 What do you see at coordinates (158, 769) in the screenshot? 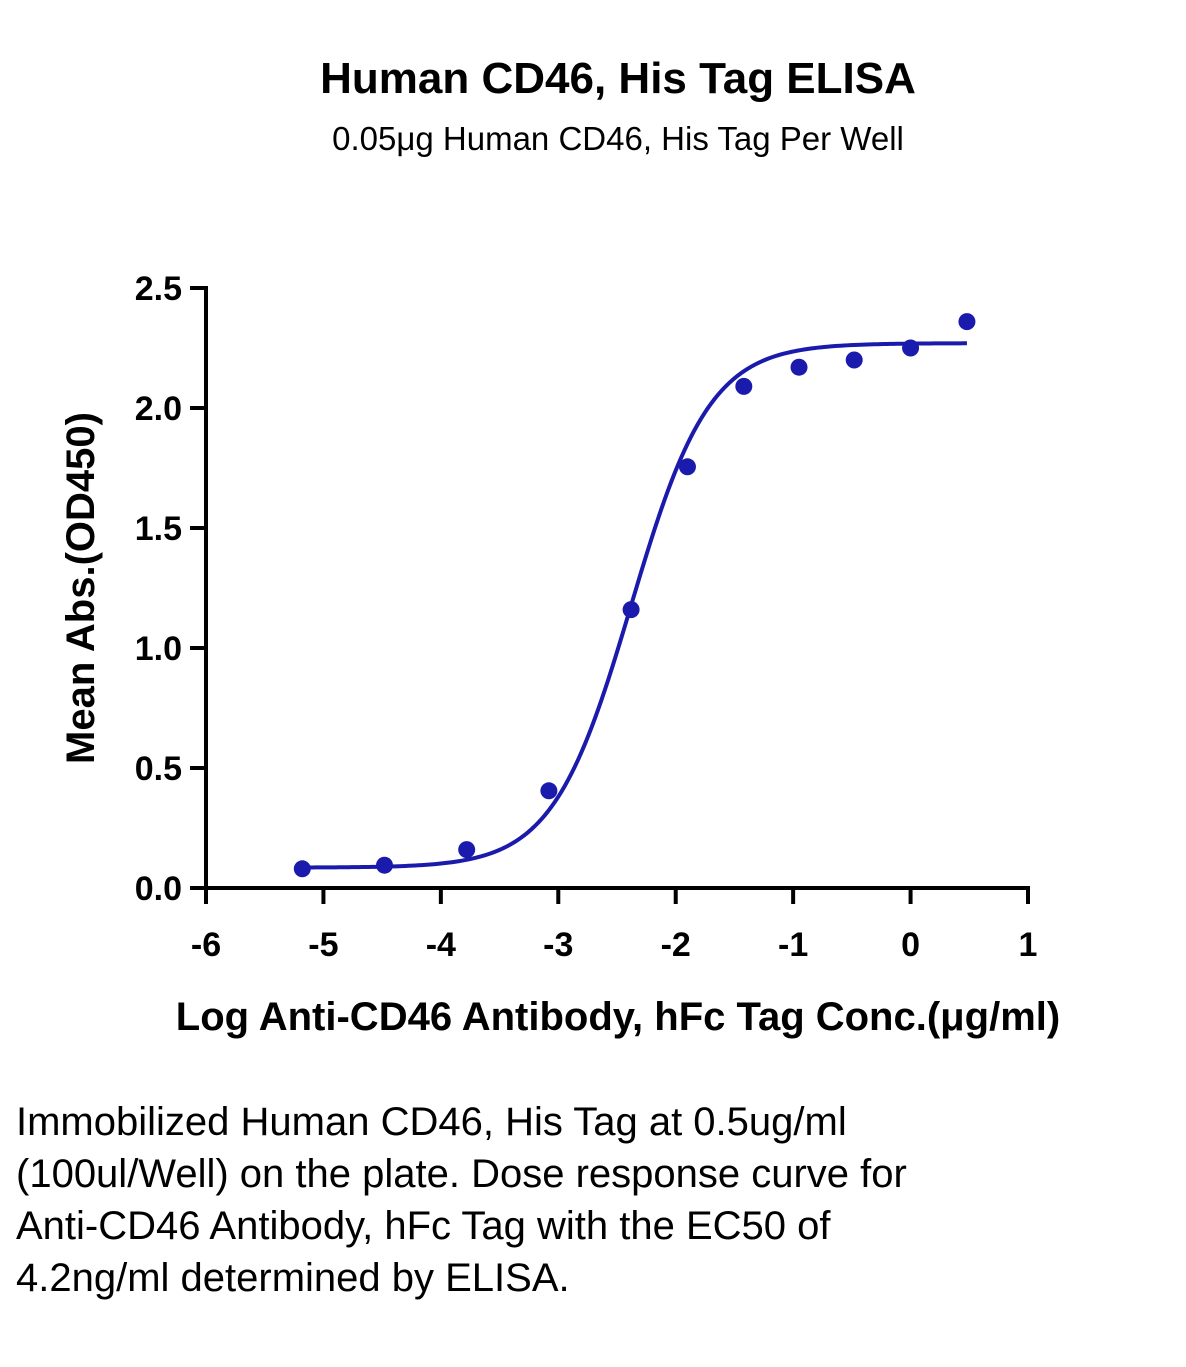
I see `y-tick-label: 0.5` at bounding box center [158, 769].